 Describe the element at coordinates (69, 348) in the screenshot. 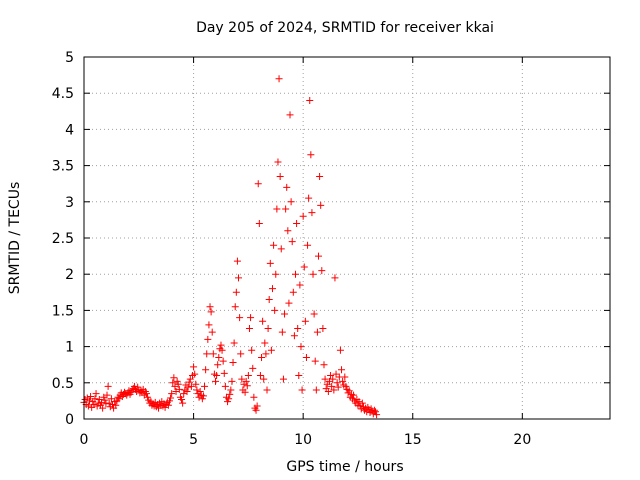

I see `y-tick-label: 1` at that location.